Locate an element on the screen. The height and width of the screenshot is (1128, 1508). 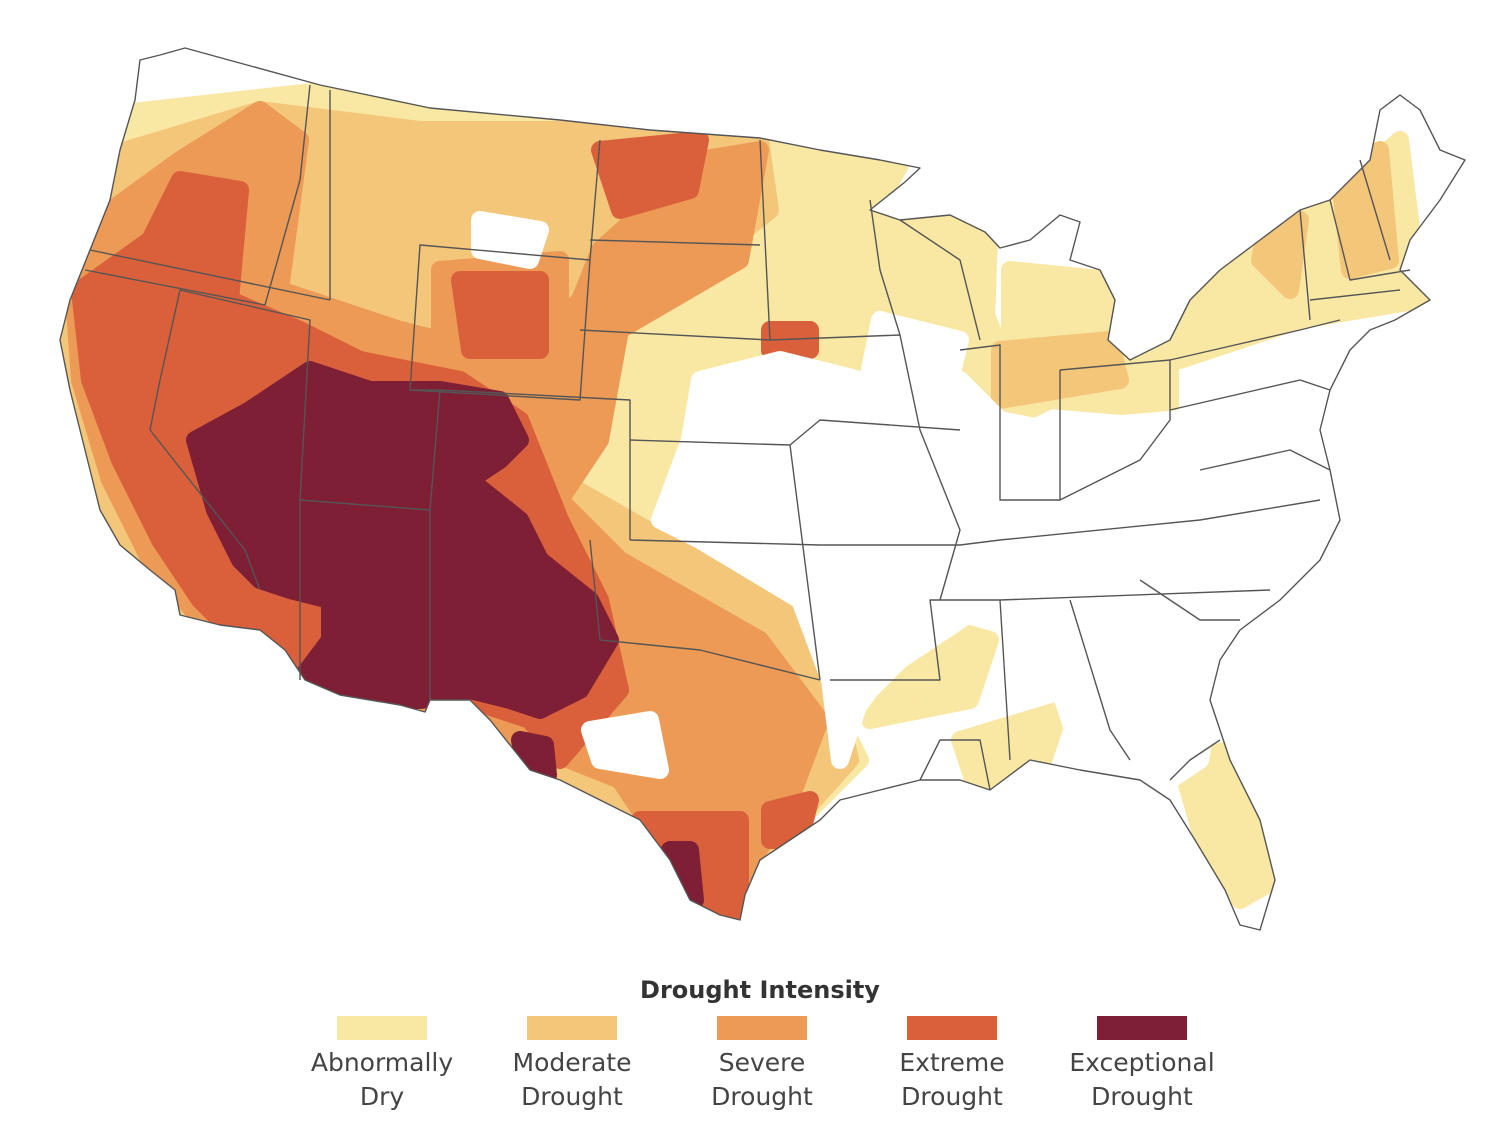
legend-label-line1: Severe is located at coordinates (762, 1062).